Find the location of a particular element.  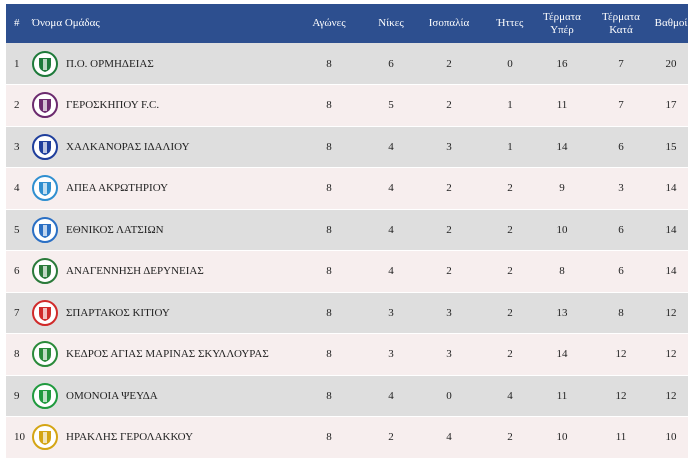

position-cell: 2 is located at coordinates (19, 105).